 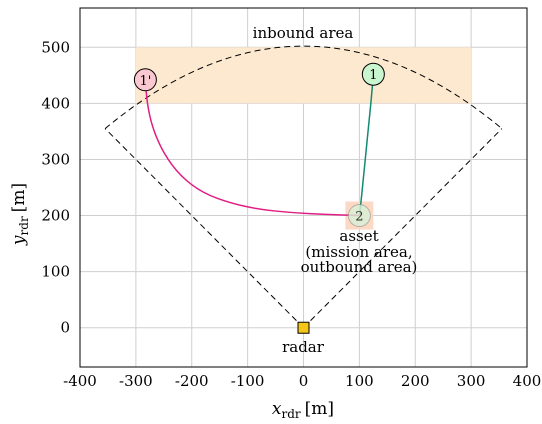 I want to click on y-axis-label: yrdr [m], so click(x=20, y=214).